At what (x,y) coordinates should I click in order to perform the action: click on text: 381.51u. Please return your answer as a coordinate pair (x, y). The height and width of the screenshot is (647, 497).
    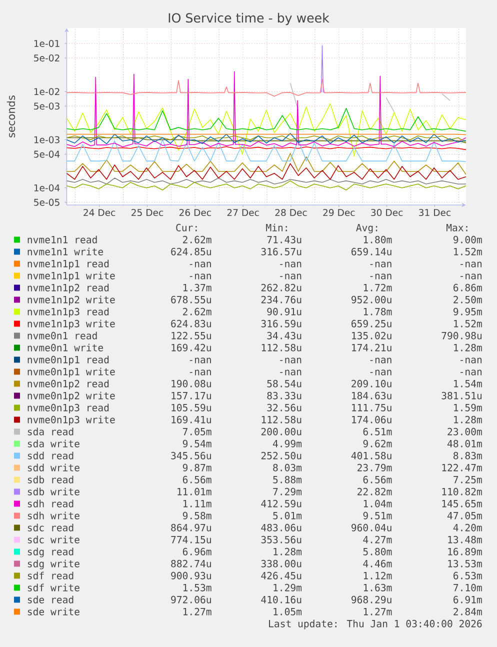
    Looking at the image, I should click on (462, 396).